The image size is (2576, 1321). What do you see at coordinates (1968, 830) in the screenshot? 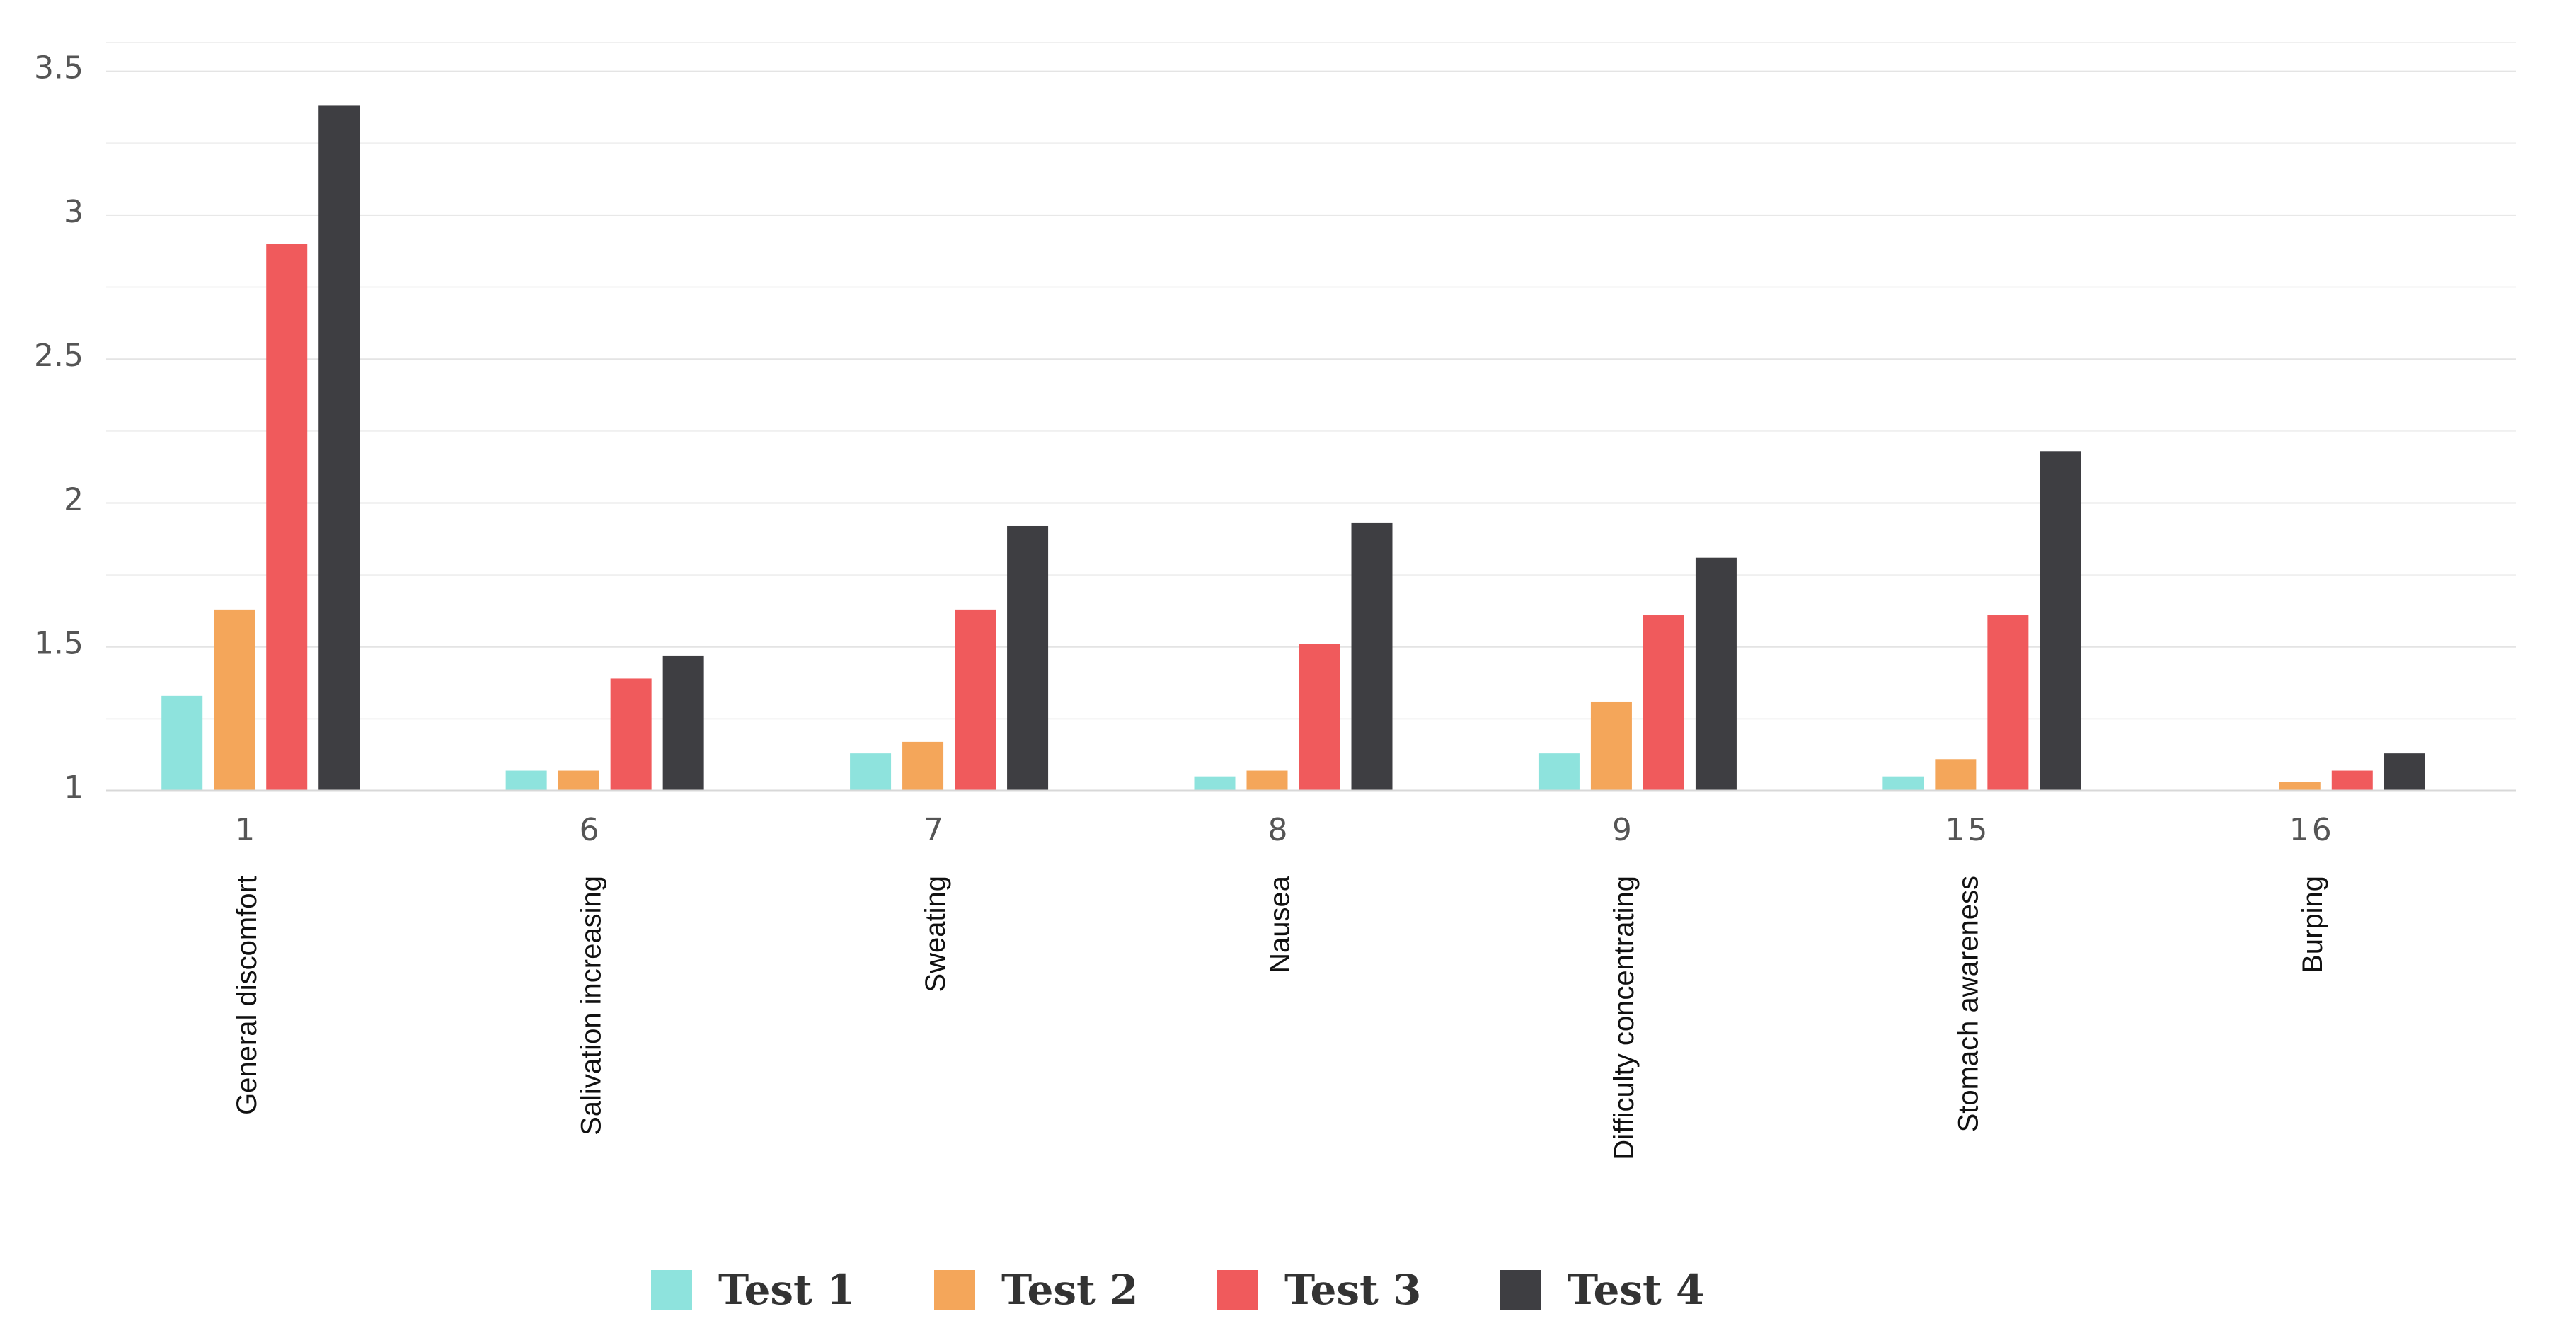
I see `x-tick-label: 15` at bounding box center [1968, 830].